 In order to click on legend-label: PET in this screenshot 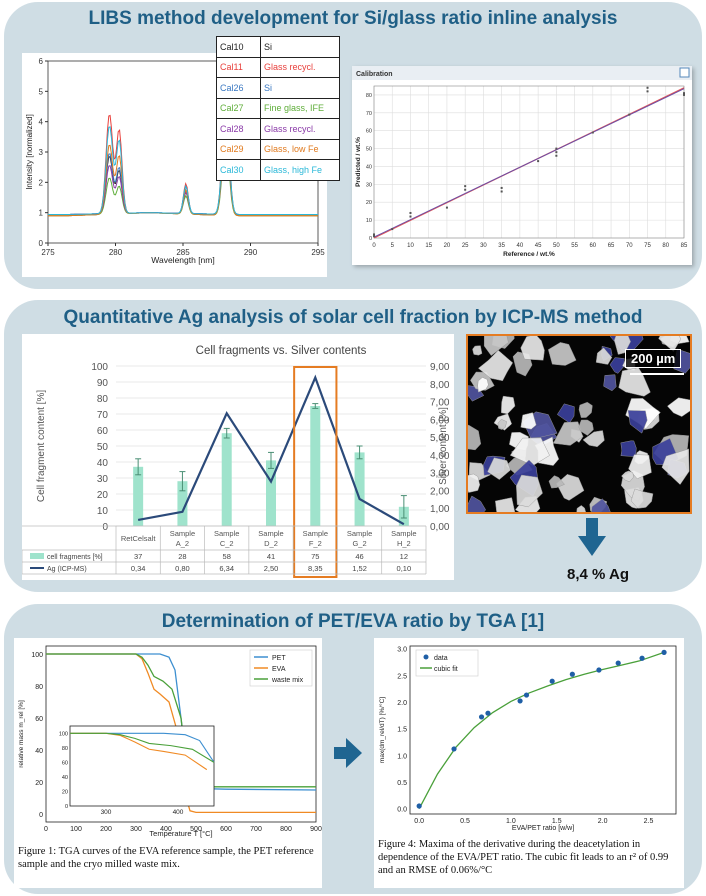, I will do `click(279, 658)`.